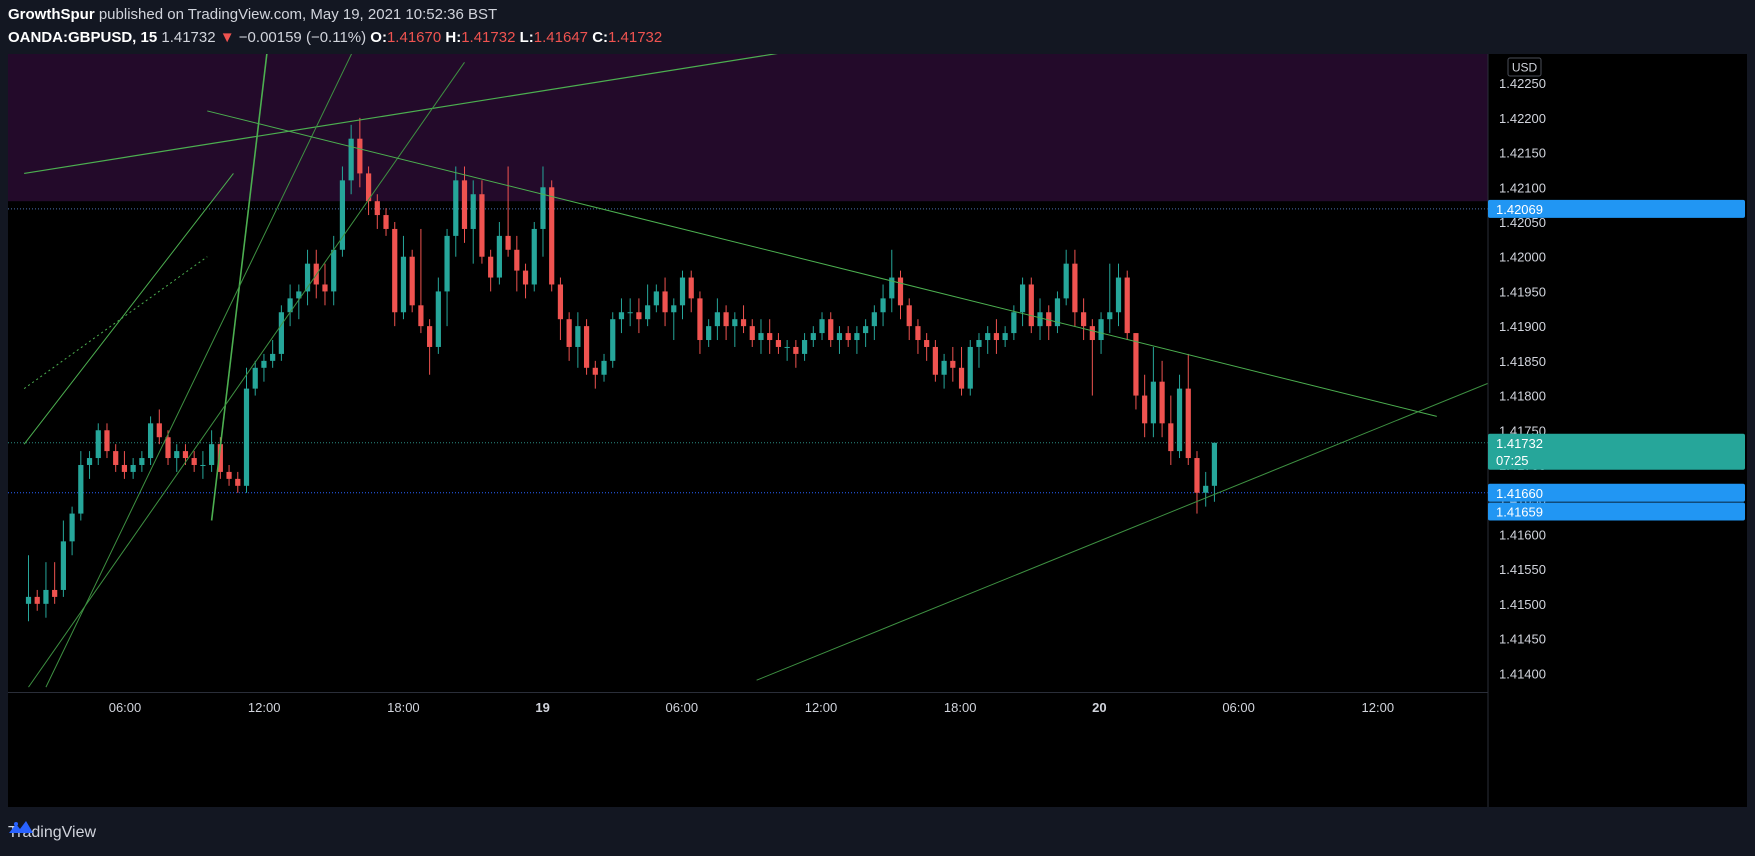 Image resolution: width=1755 pixels, height=856 pixels. What do you see at coordinates (1519, 443) in the screenshot?
I see `price-label-text: 1.41732` at bounding box center [1519, 443].